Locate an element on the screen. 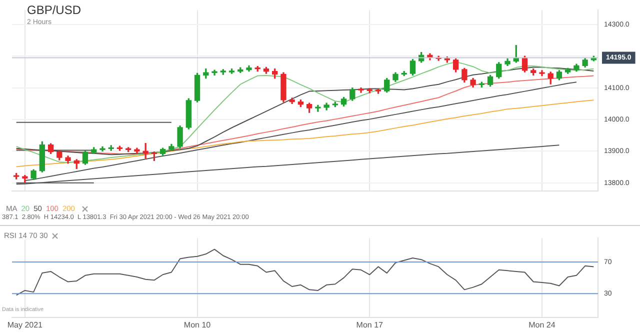 The image size is (640, 333). x-tick-label: May 2021 is located at coordinates (25, 325).